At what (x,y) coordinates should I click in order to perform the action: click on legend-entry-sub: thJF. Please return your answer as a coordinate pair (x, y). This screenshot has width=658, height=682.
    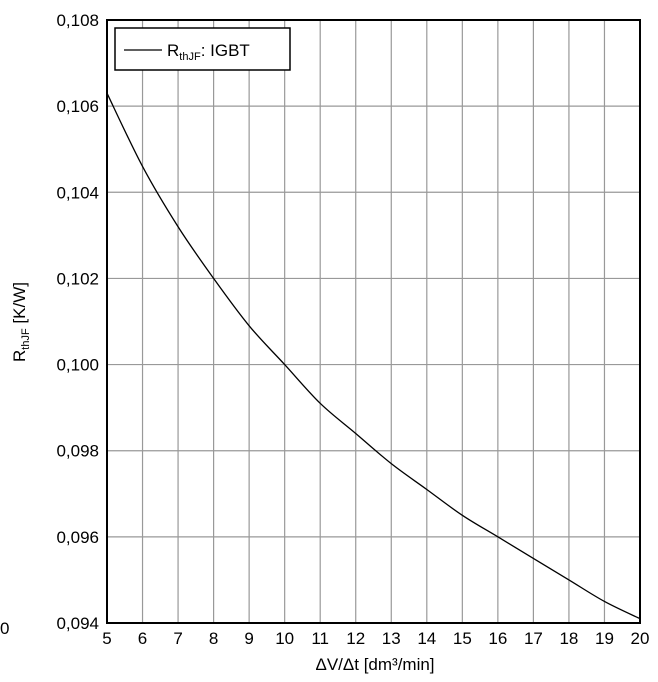
    Looking at the image, I should click on (190, 57).